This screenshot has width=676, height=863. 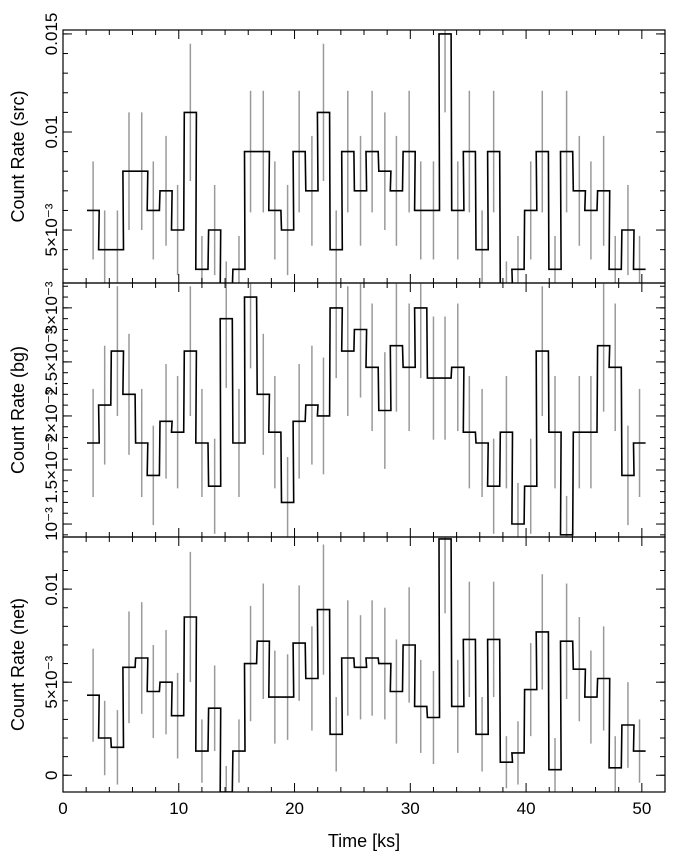 What do you see at coordinates (51, 34) in the screenshot?
I see `src-y-tick-label: 0.015` at bounding box center [51, 34].